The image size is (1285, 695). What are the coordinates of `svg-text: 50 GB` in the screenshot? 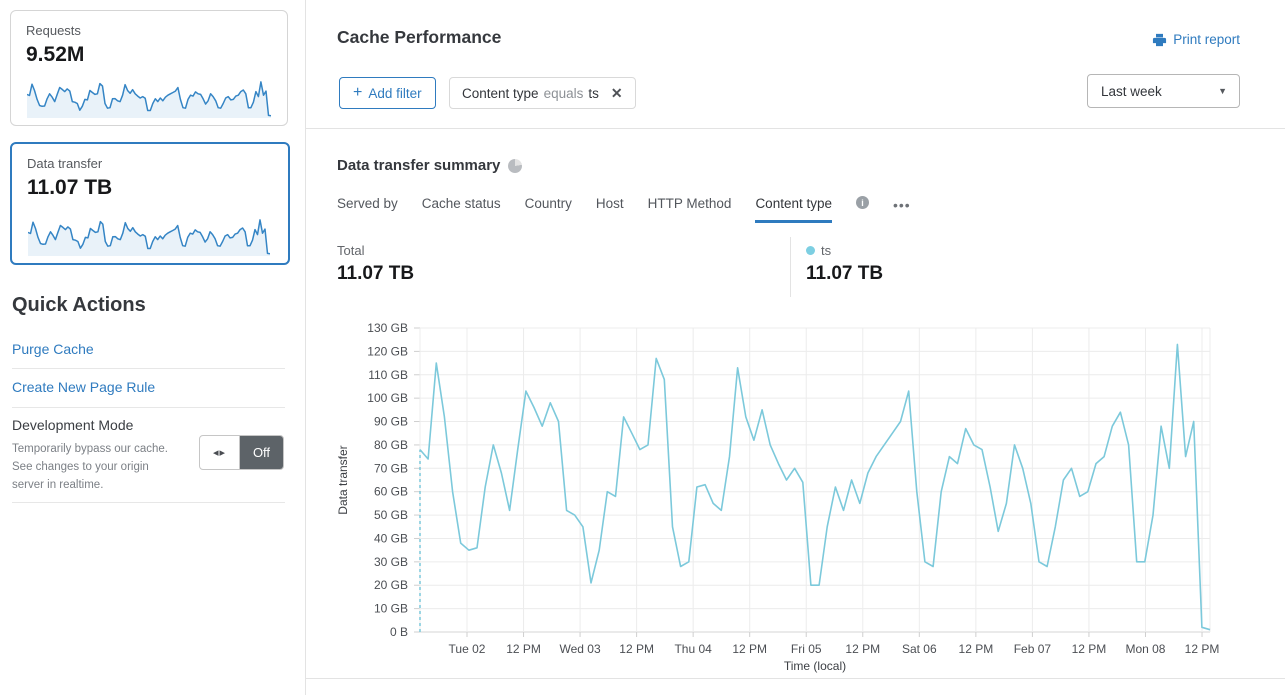 It's located at (391, 515).